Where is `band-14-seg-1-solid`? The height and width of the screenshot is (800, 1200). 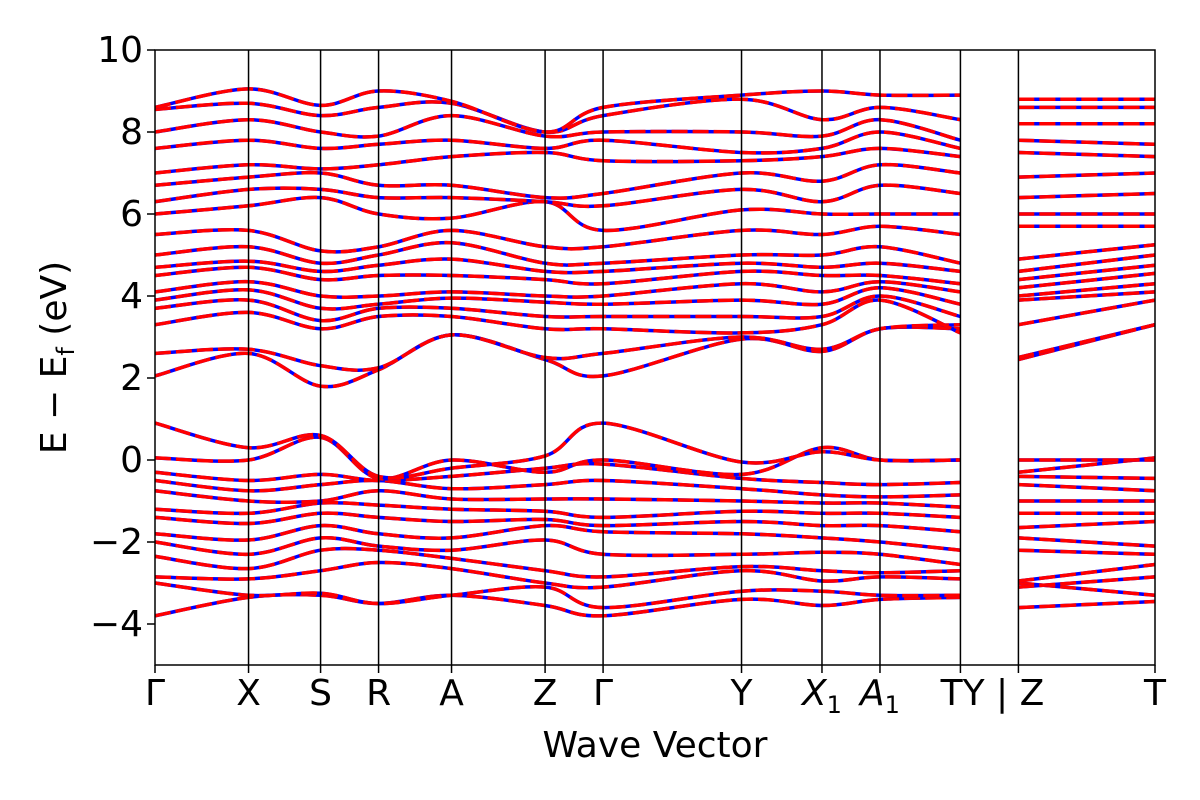
band-14-seg-1-solid is located at coordinates (1086, 341).